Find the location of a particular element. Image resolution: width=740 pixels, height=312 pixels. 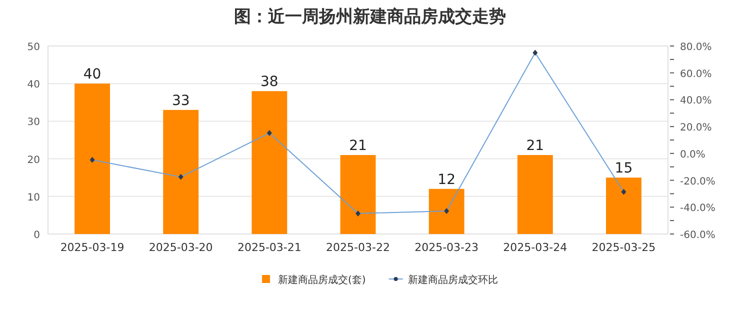

x-tick-label: 2025-03-23 is located at coordinates (446, 247).